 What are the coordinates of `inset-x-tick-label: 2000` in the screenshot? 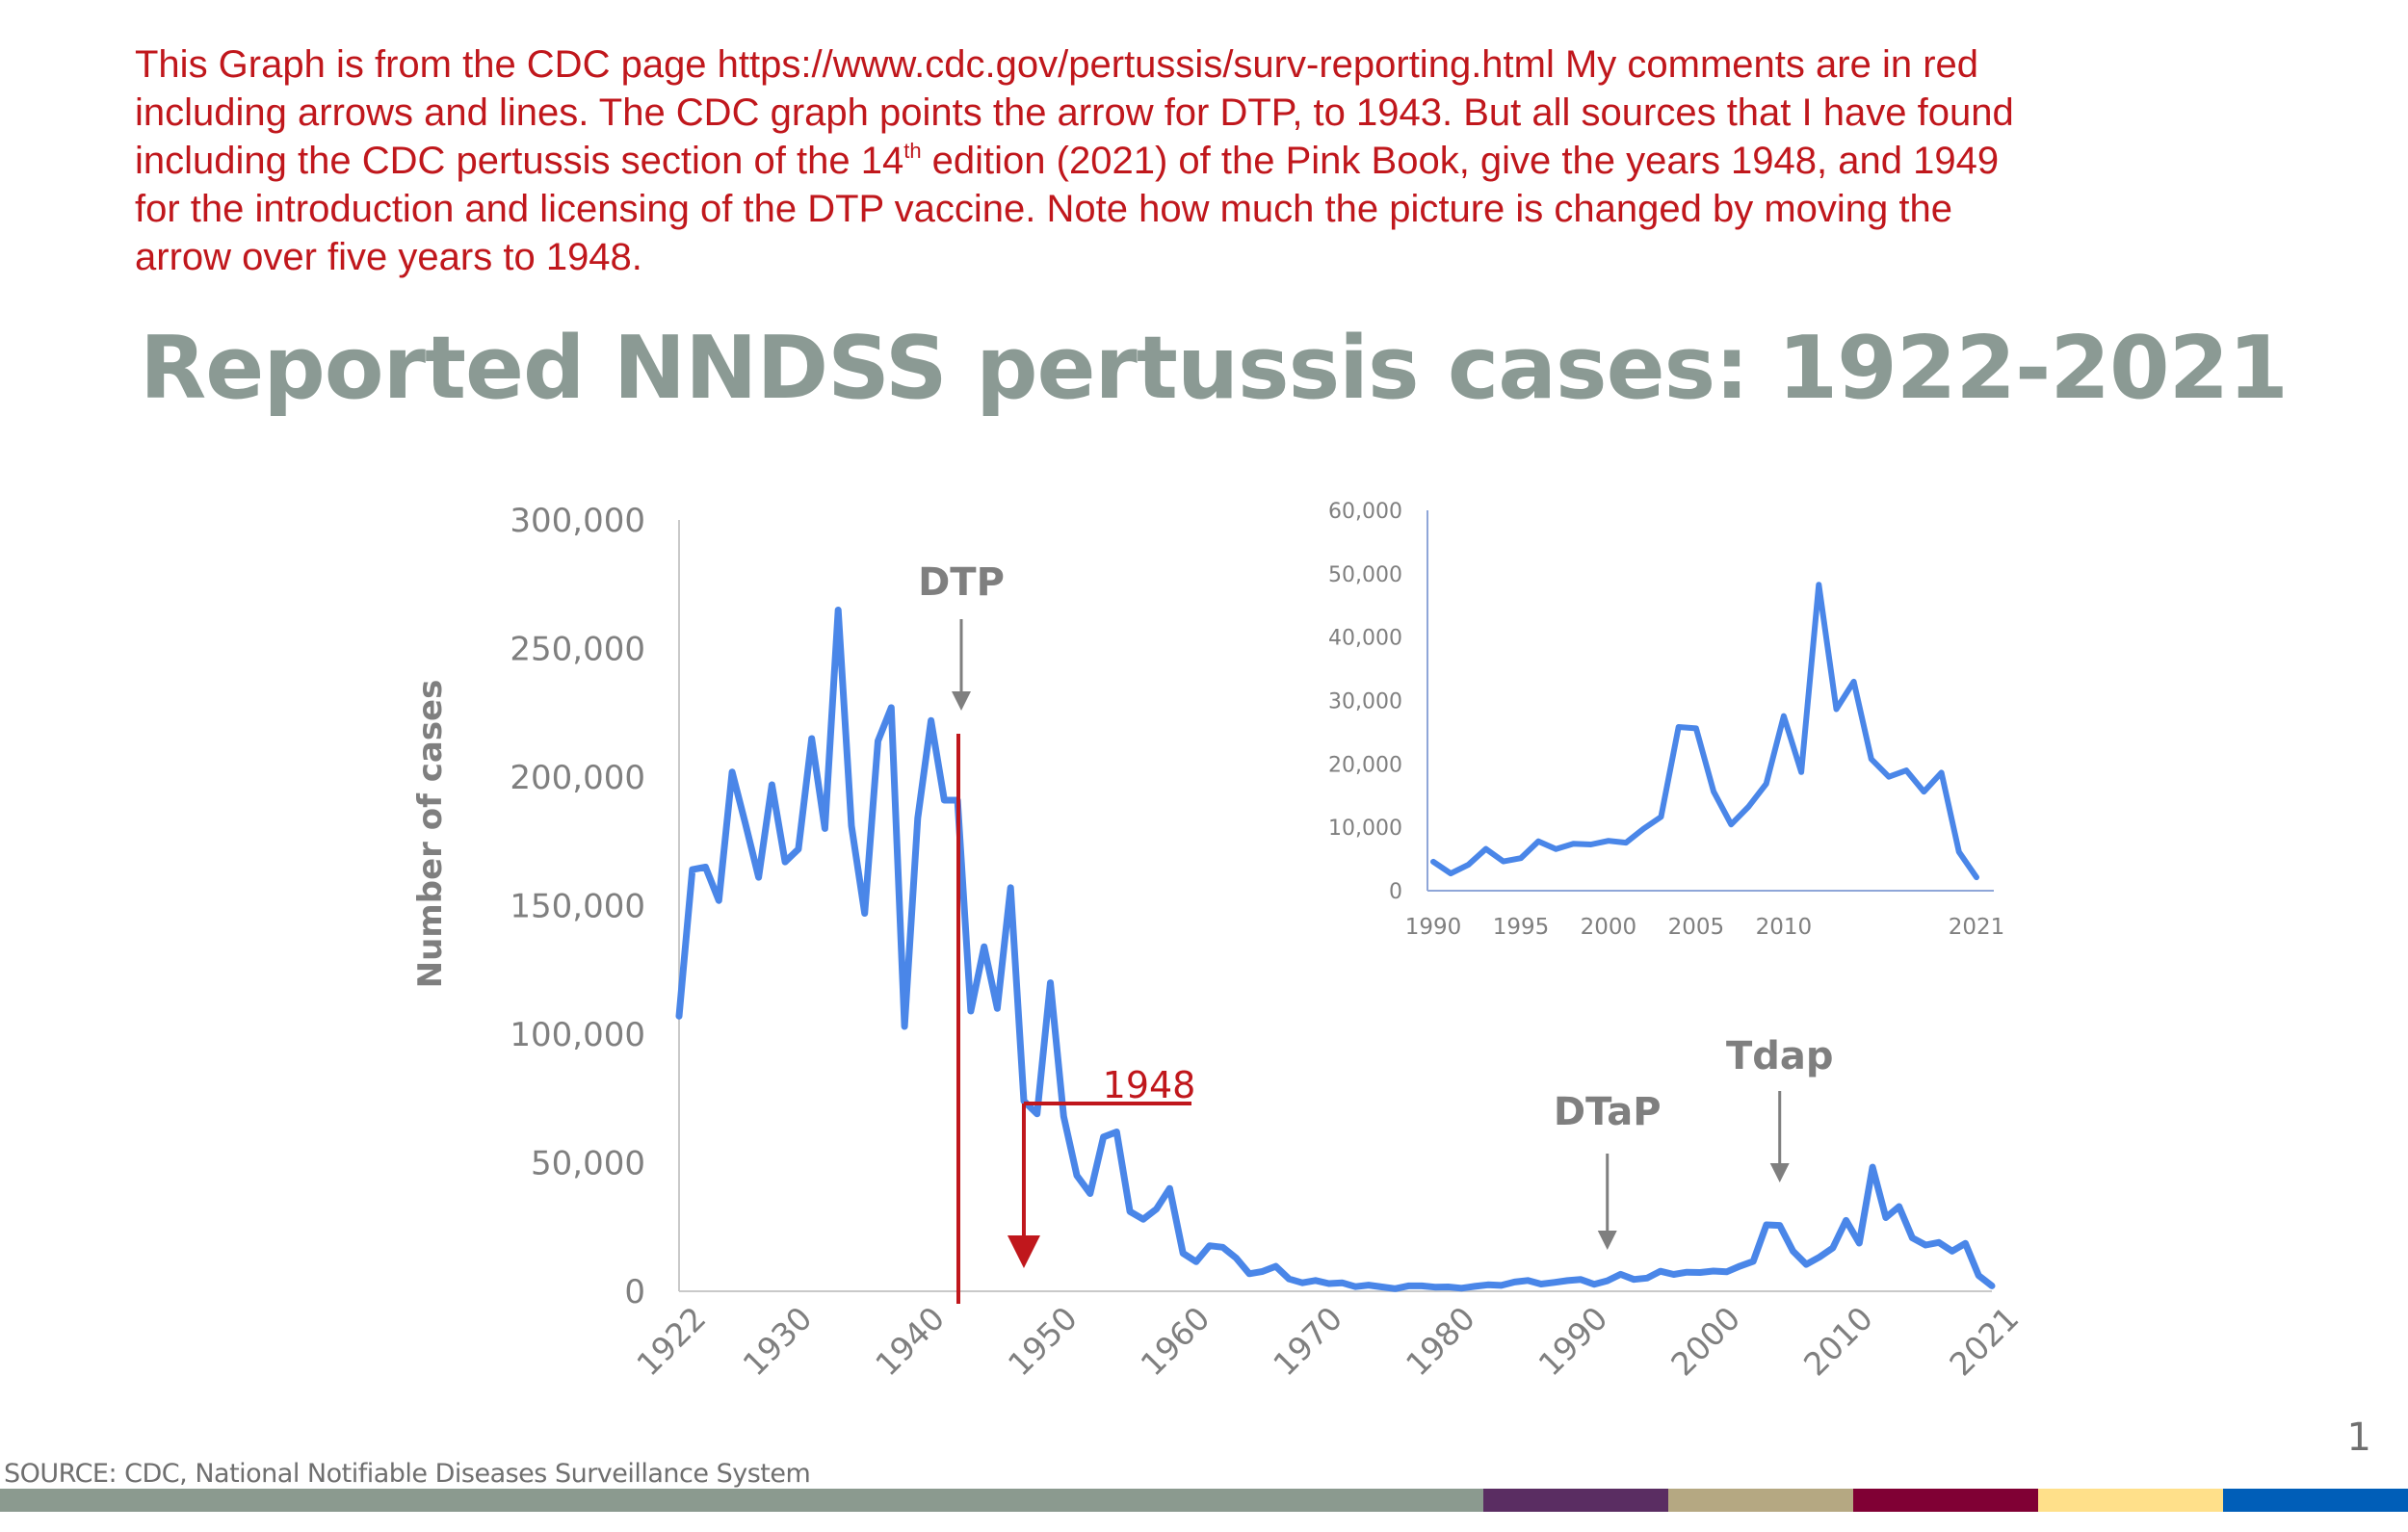 It's located at (1609, 927).